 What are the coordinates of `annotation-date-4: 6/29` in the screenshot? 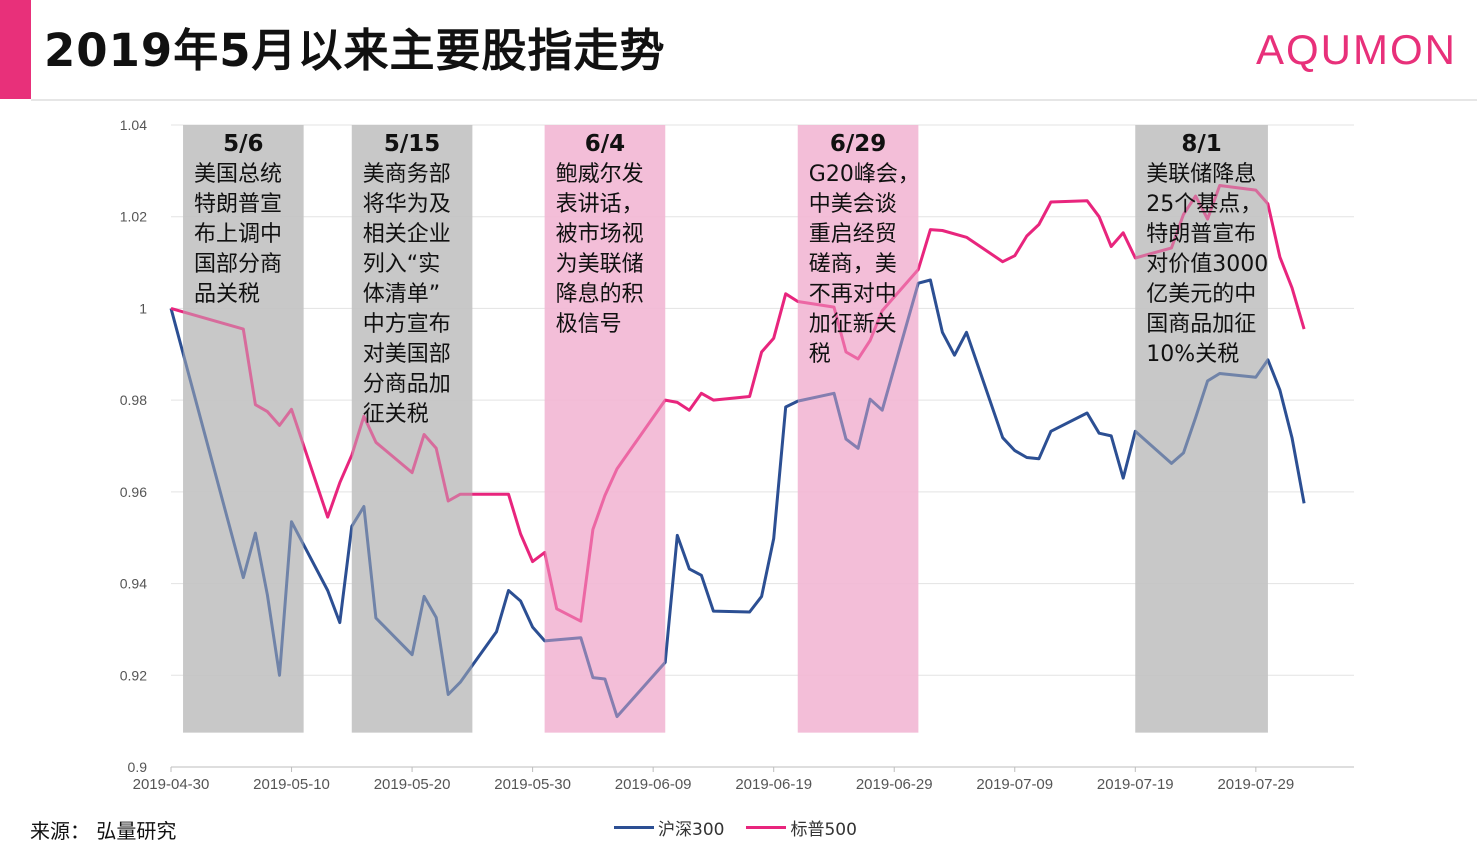 It's located at (858, 144).